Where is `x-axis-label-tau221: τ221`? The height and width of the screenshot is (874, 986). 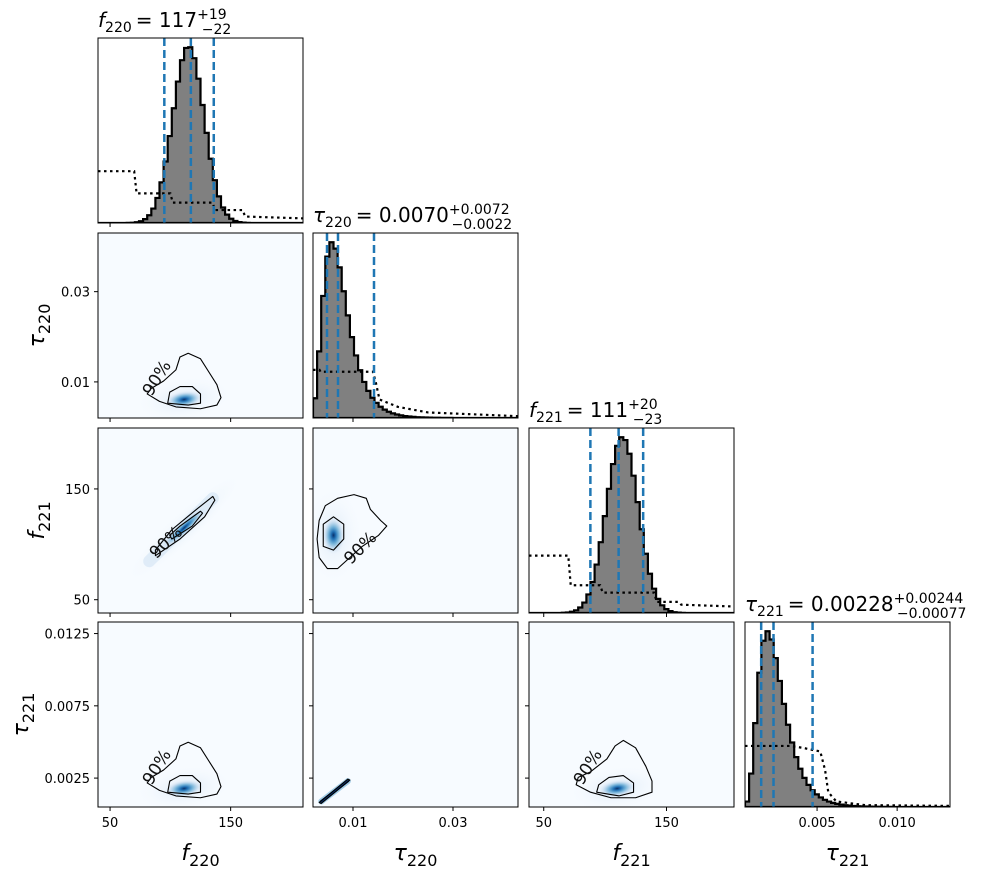
x-axis-label-tau221: τ221 is located at coordinates (848, 855).